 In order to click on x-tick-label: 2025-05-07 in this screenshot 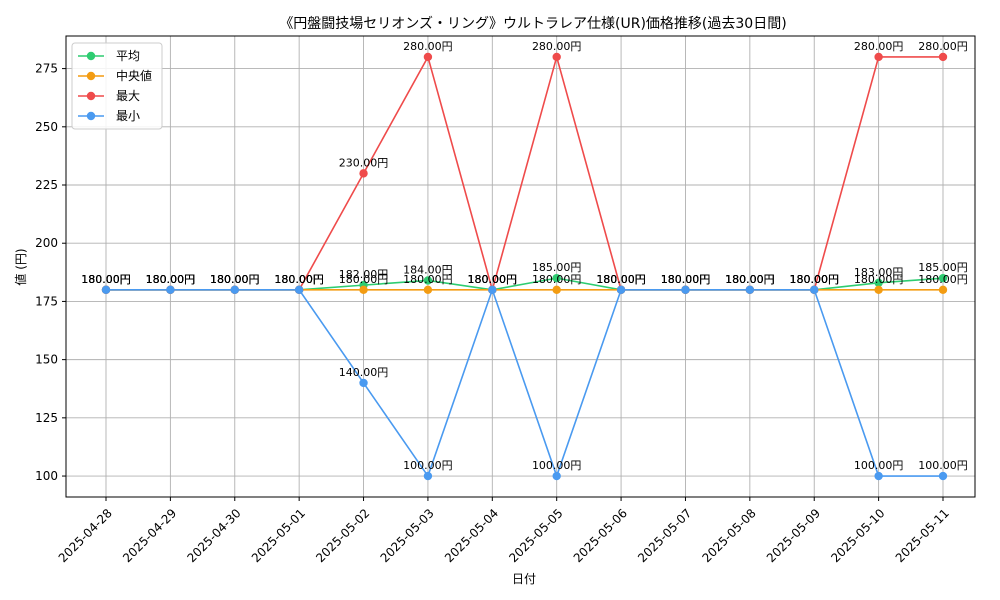, I will do `click(664, 535)`.